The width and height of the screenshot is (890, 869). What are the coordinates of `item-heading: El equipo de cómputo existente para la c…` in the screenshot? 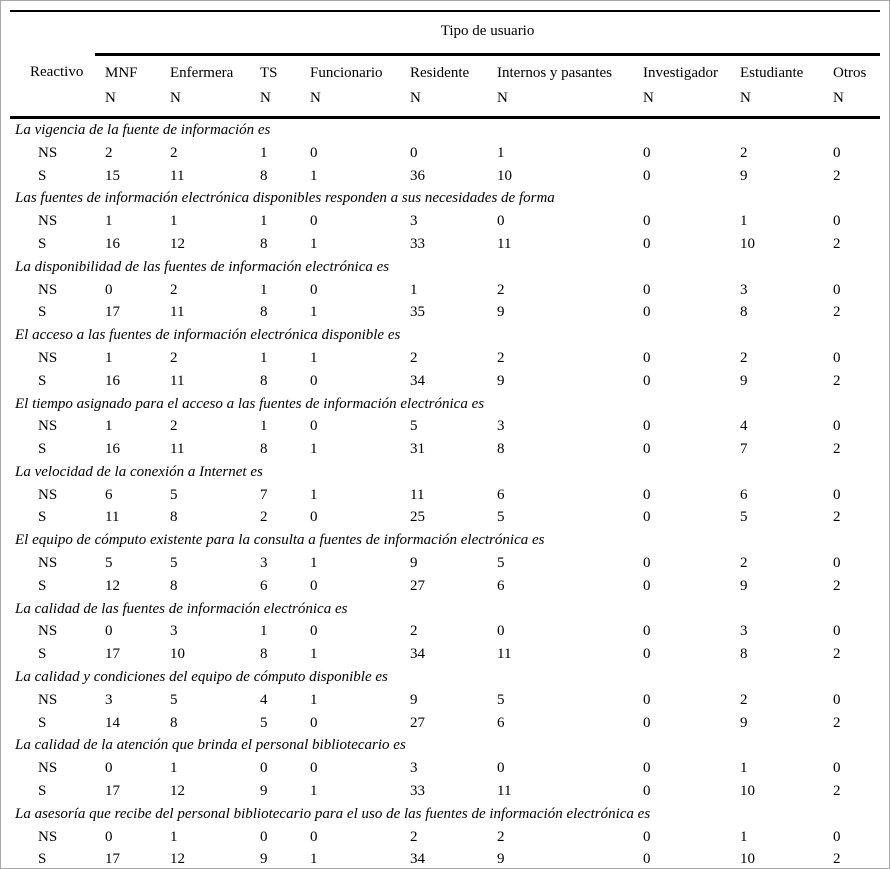 It's located at (280, 540).